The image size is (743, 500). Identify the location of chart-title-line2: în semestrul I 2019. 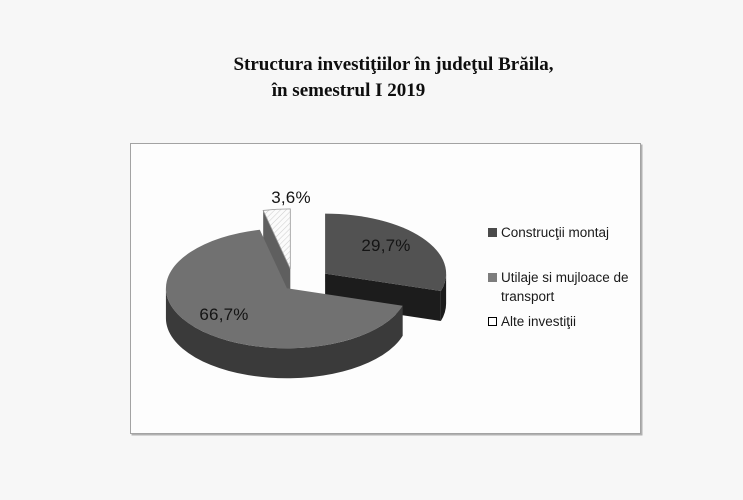
(348, 90).